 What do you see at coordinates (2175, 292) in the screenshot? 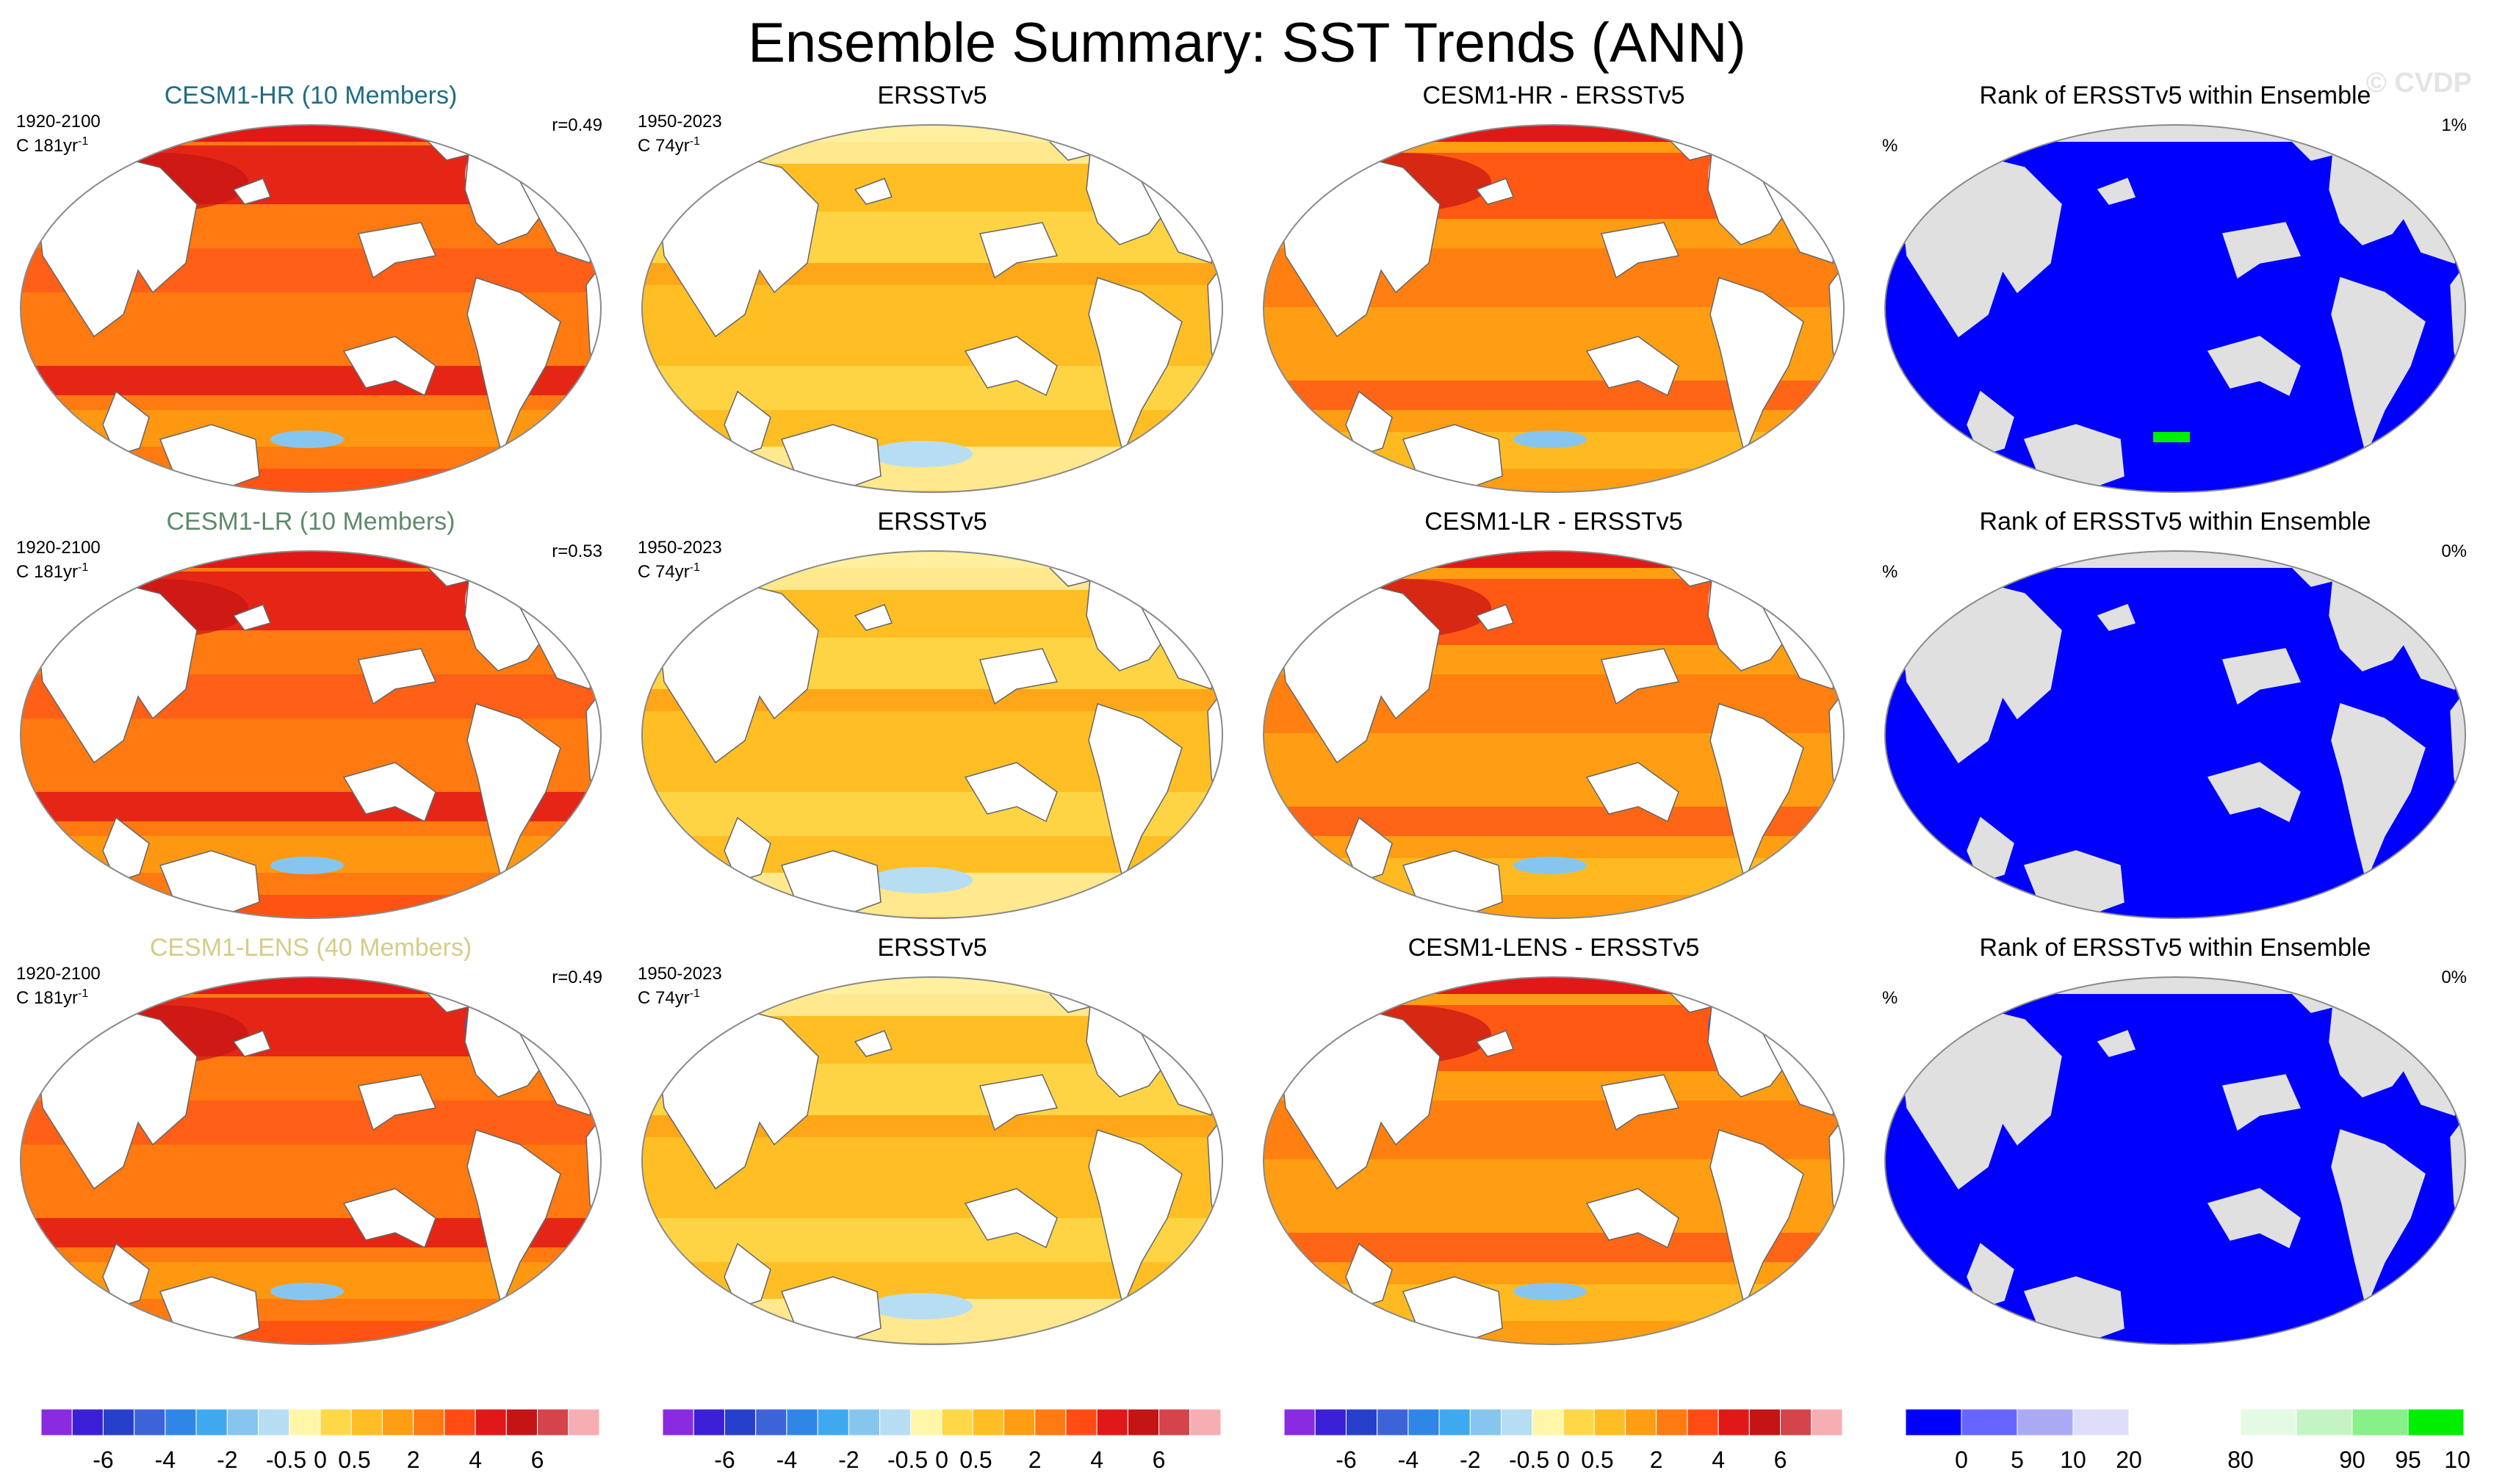
I see `map-panel-rank: Rank of ERSSTv5 within Ensemble% 1%` at bounding box center [2175, 292].